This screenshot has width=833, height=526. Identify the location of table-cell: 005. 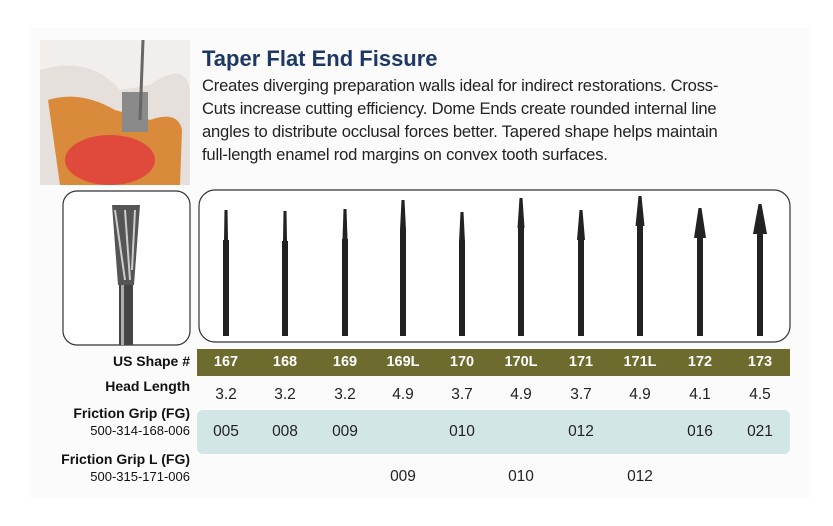
(226, 431).